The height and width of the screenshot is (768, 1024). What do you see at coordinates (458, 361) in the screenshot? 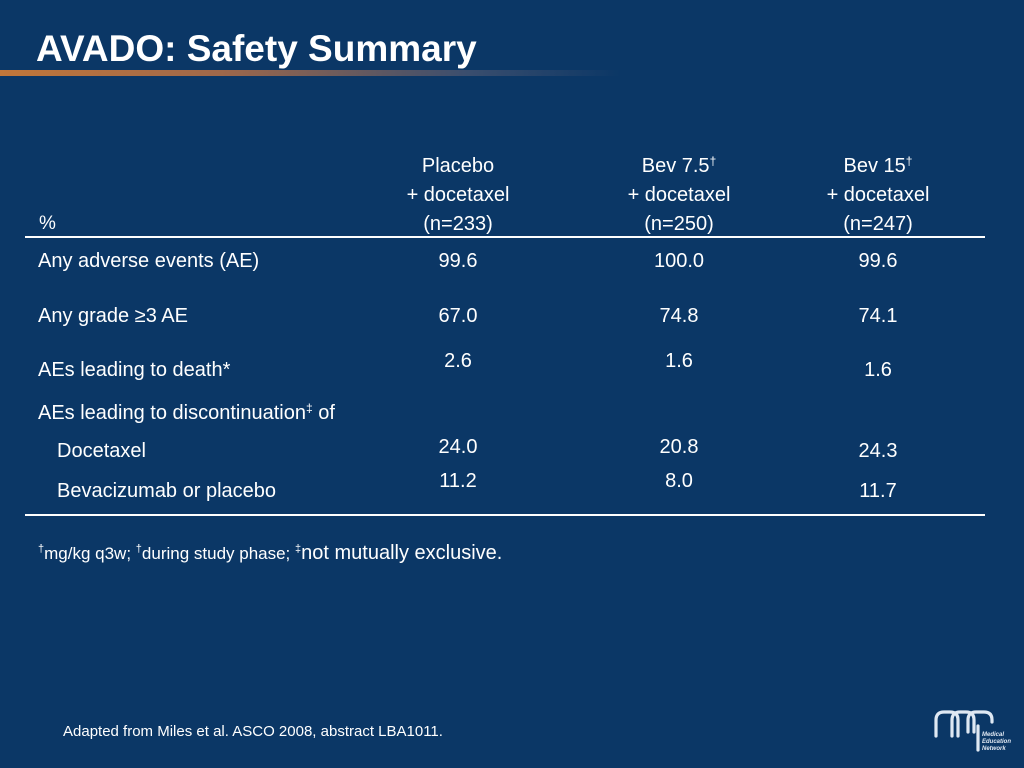
I see `cell-ae-death-placebo: 2.6` at bounding box center [458, 361].